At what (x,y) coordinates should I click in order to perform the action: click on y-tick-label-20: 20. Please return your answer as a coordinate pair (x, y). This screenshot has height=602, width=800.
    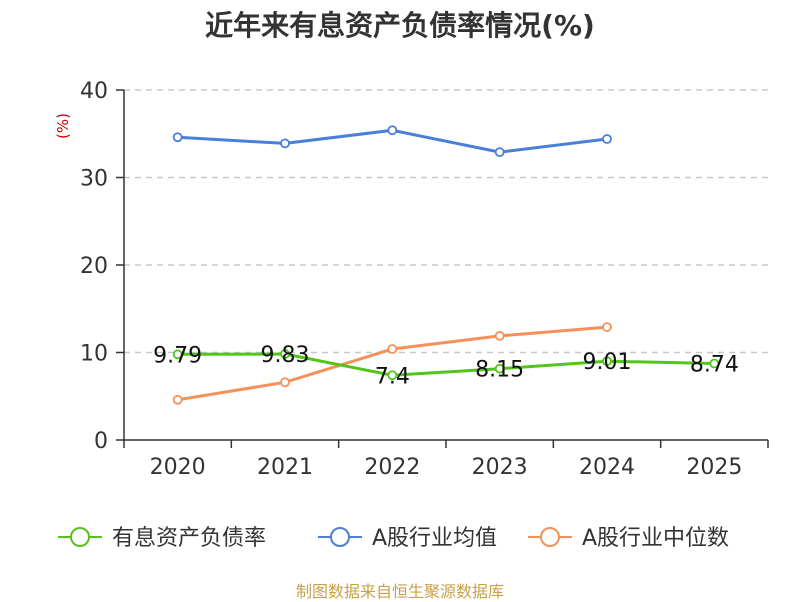
    Looking at the image, I should click on (94, 266).